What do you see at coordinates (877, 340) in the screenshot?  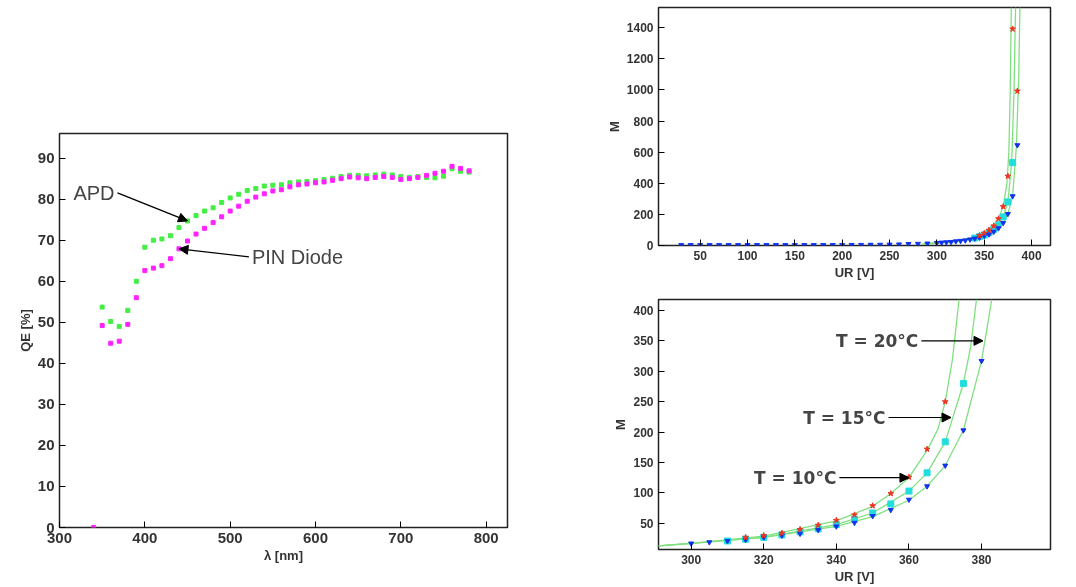 I see `annotation: T = 20°C` at bounding box center [877, 340].